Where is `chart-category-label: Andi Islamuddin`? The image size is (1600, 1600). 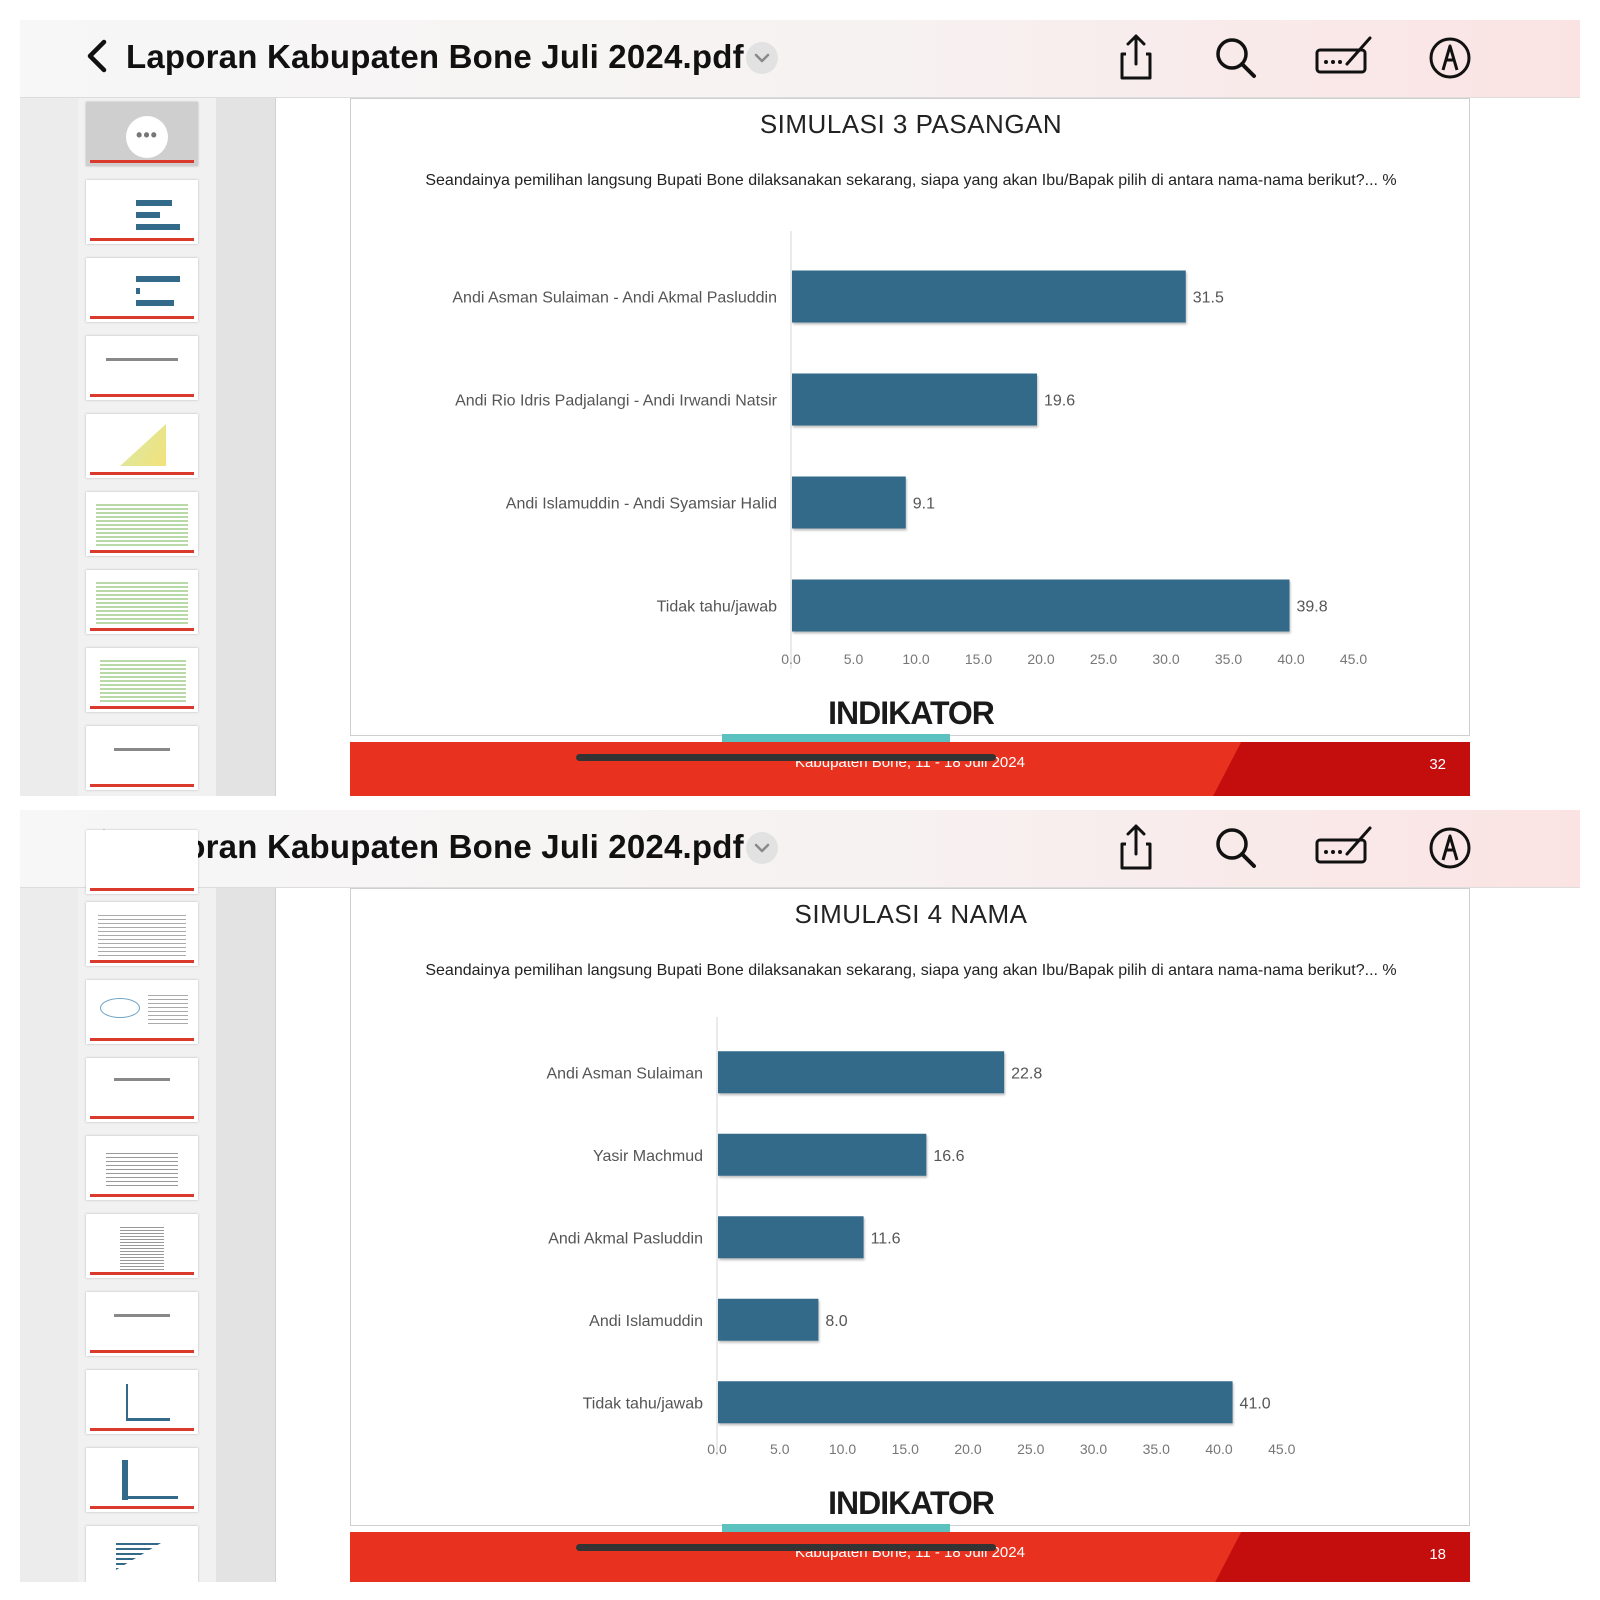 chart-category-label: Andi Islamuddin is located at coordinates (646, 1321).